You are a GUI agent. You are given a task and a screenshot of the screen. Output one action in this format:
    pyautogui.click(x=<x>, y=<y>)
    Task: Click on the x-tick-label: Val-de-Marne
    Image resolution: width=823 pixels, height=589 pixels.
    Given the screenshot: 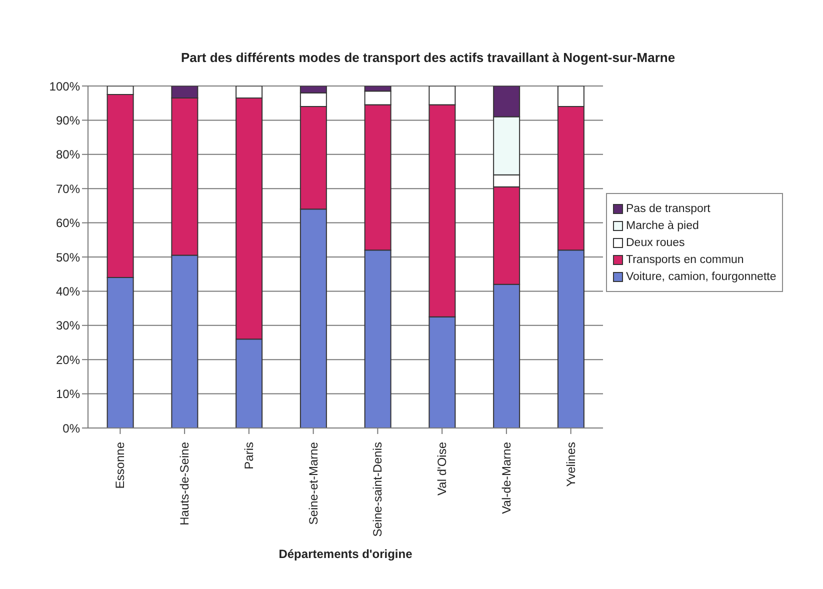 What is the action you would take?
    pyautogui.click(x=506, y=478)
    